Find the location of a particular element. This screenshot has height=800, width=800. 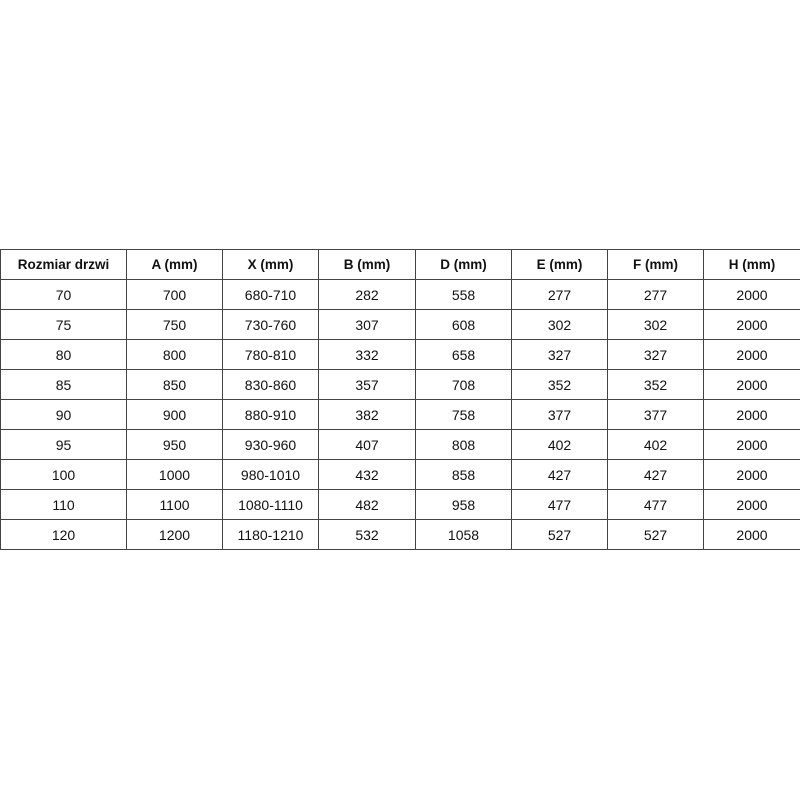

table-cell: 407 is located at coordinates (367, 444).